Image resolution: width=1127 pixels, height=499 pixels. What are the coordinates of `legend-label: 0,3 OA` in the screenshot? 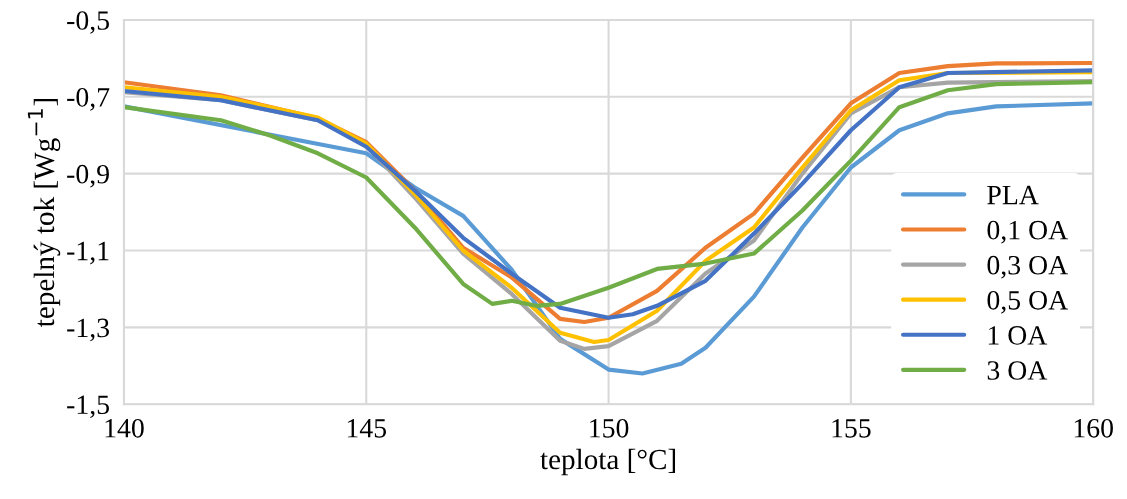 It's located at (1027, 267).